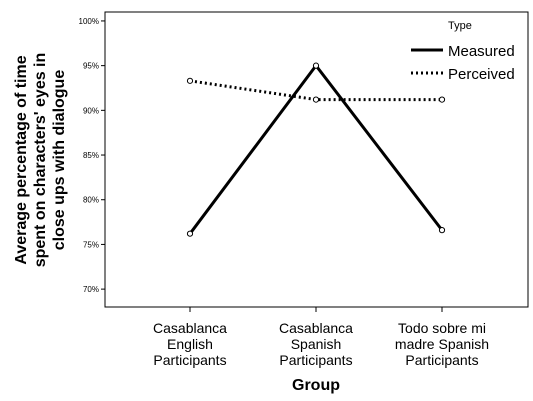 This screenshot has width=533, height=401. I want to click on x-tick-label-line: Spanish, so click(316, 344).